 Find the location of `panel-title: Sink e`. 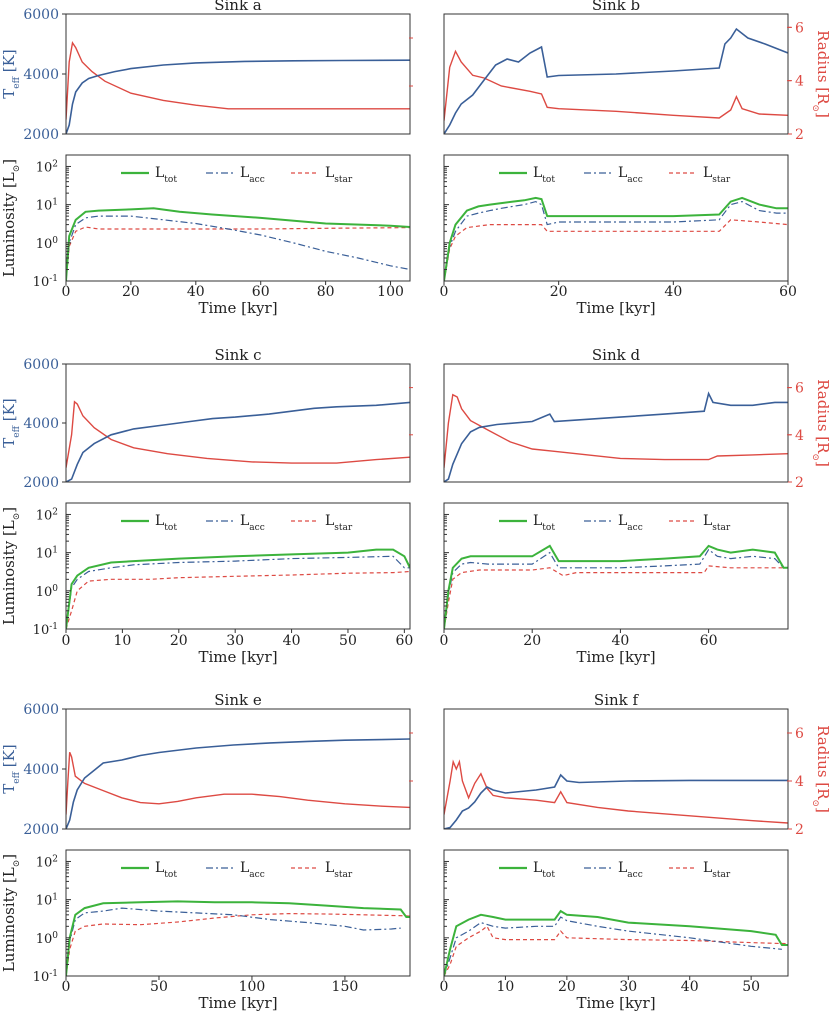

panel-title: Sink e is located at coordinates (238, 700).